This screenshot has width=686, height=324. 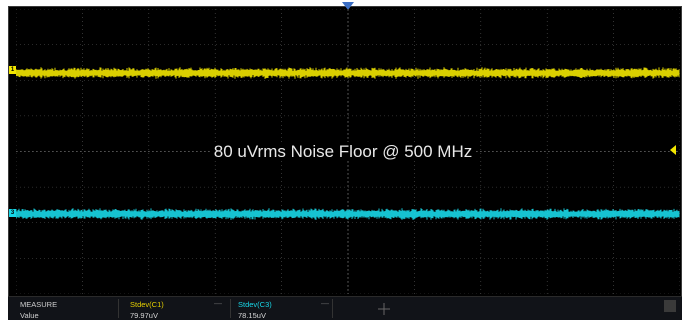 I want to click on measure-item-stdev-c3-value: 78.15uV, so click(x=252, y=315).